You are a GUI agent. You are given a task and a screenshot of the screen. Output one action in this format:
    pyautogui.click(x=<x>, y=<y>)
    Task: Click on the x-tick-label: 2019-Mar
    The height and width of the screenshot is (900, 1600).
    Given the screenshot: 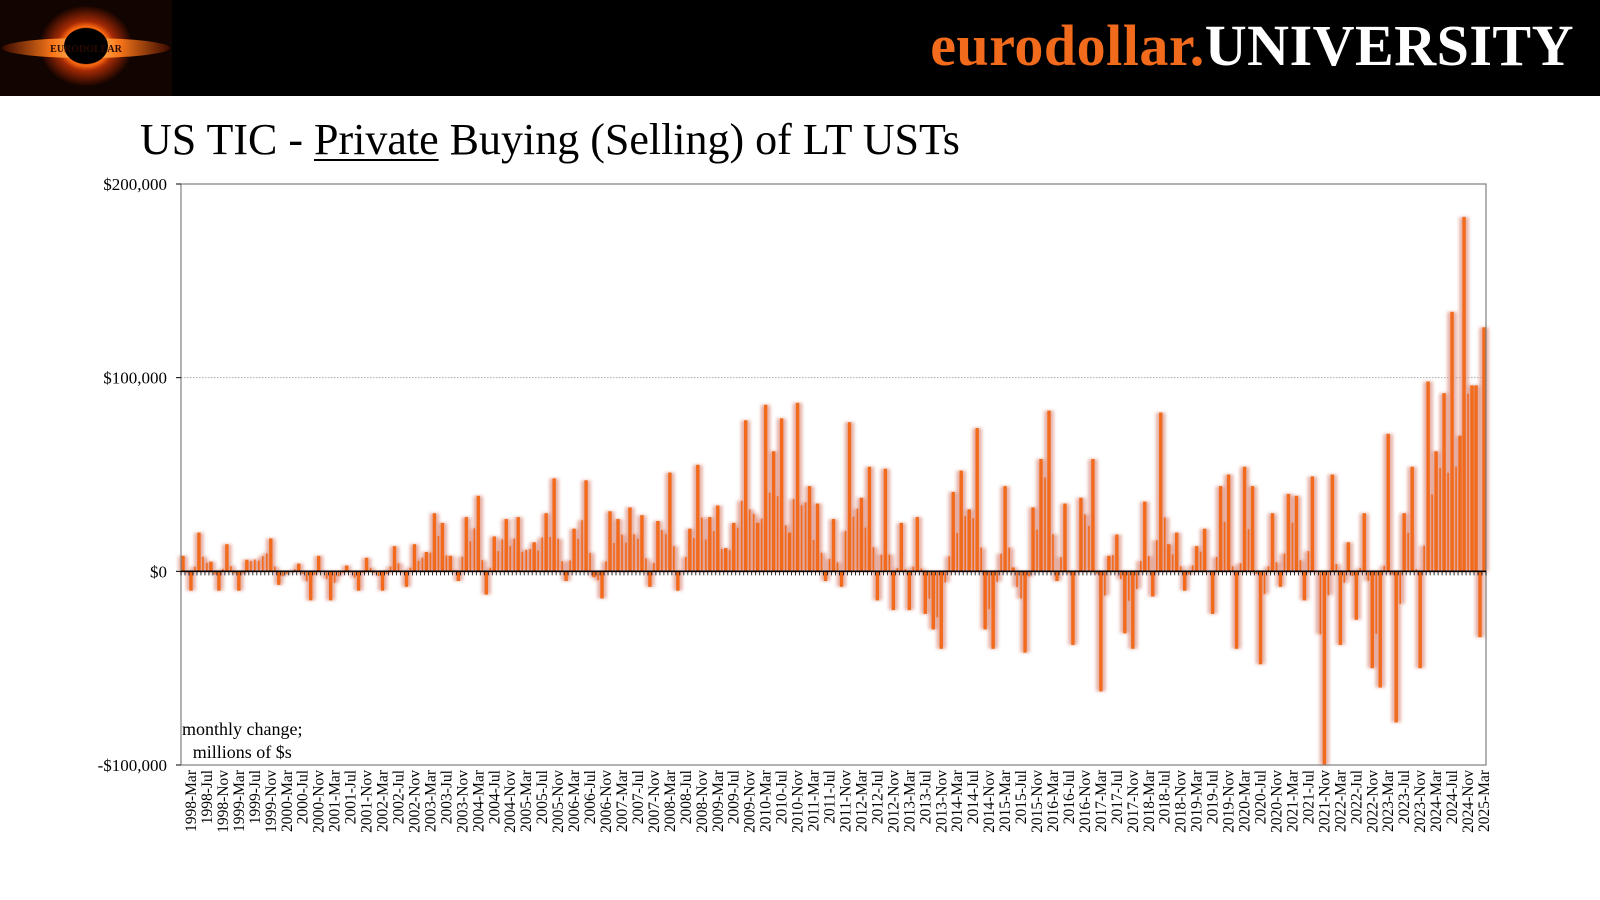 What is the action you would take?
    pyautogui.click(x=1197, y=800)
    